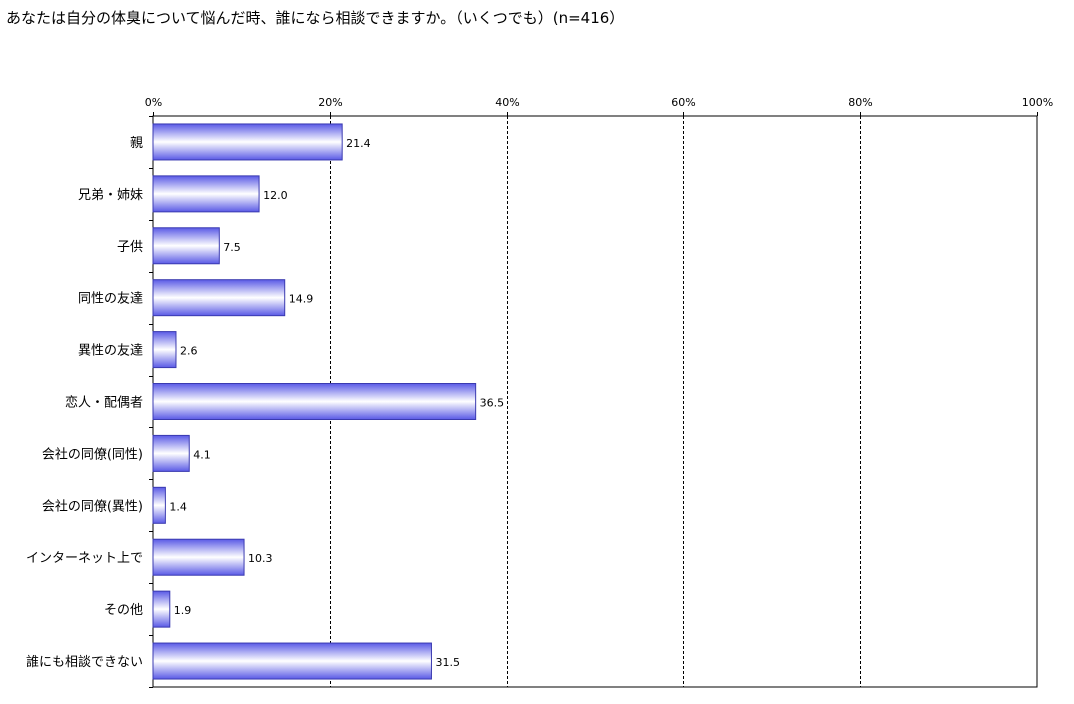 This screenshot has height=704, width=1074. Describe the element at coordinates (260, 558) in the screenshot. I see `data-label: 10.3` at that location.